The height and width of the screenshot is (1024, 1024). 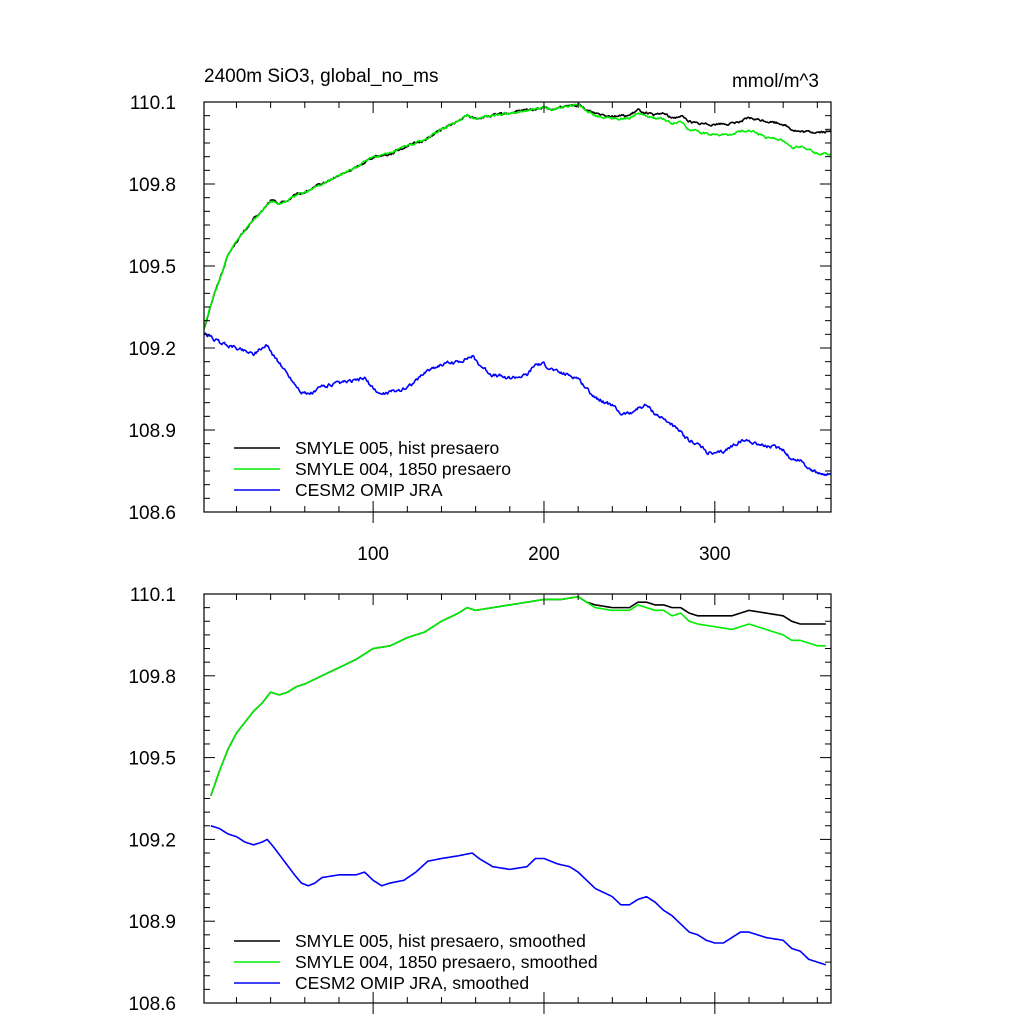 What do you see at coordinates (412, 983) in the screenshot?
I see `legend-label-cesm2-smoothed: CESM2 OMIP JRA, smoothed` at bounding box center [412, 983].